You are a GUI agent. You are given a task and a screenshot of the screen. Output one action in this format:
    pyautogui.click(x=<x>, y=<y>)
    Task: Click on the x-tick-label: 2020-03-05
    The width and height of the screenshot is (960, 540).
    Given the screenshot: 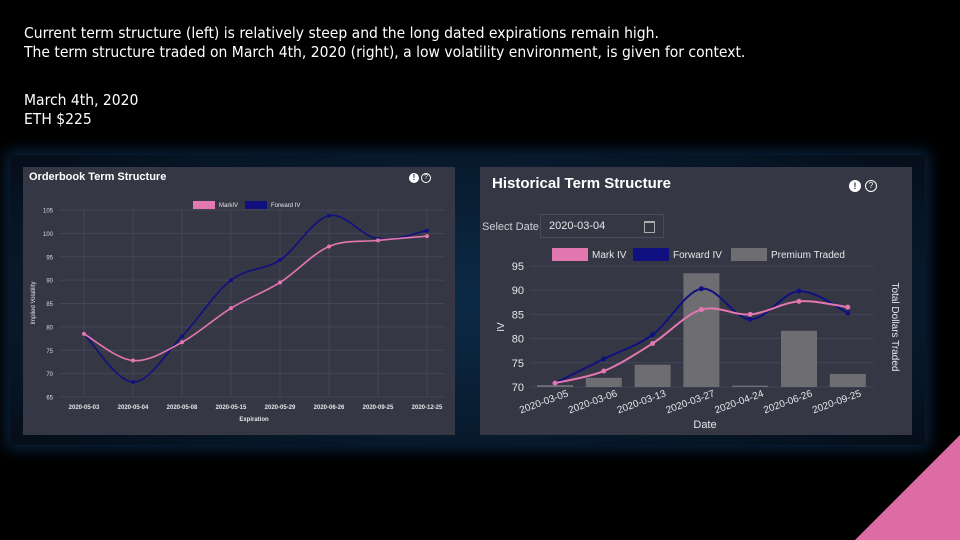 What is the action you would take?
    pyautogui.click(x=544, y=402)
    